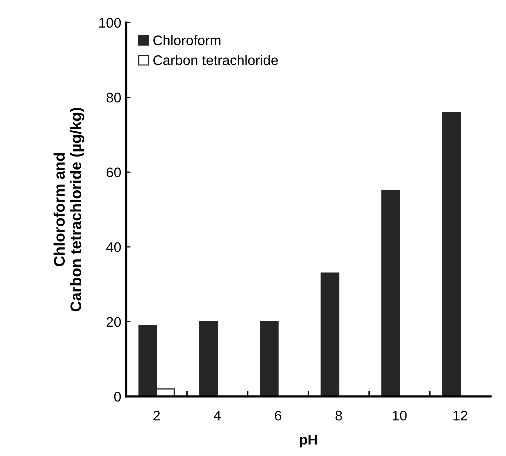 The image size is (506, 456). I want to click on x-tick-label: 4, so click(218, 416).